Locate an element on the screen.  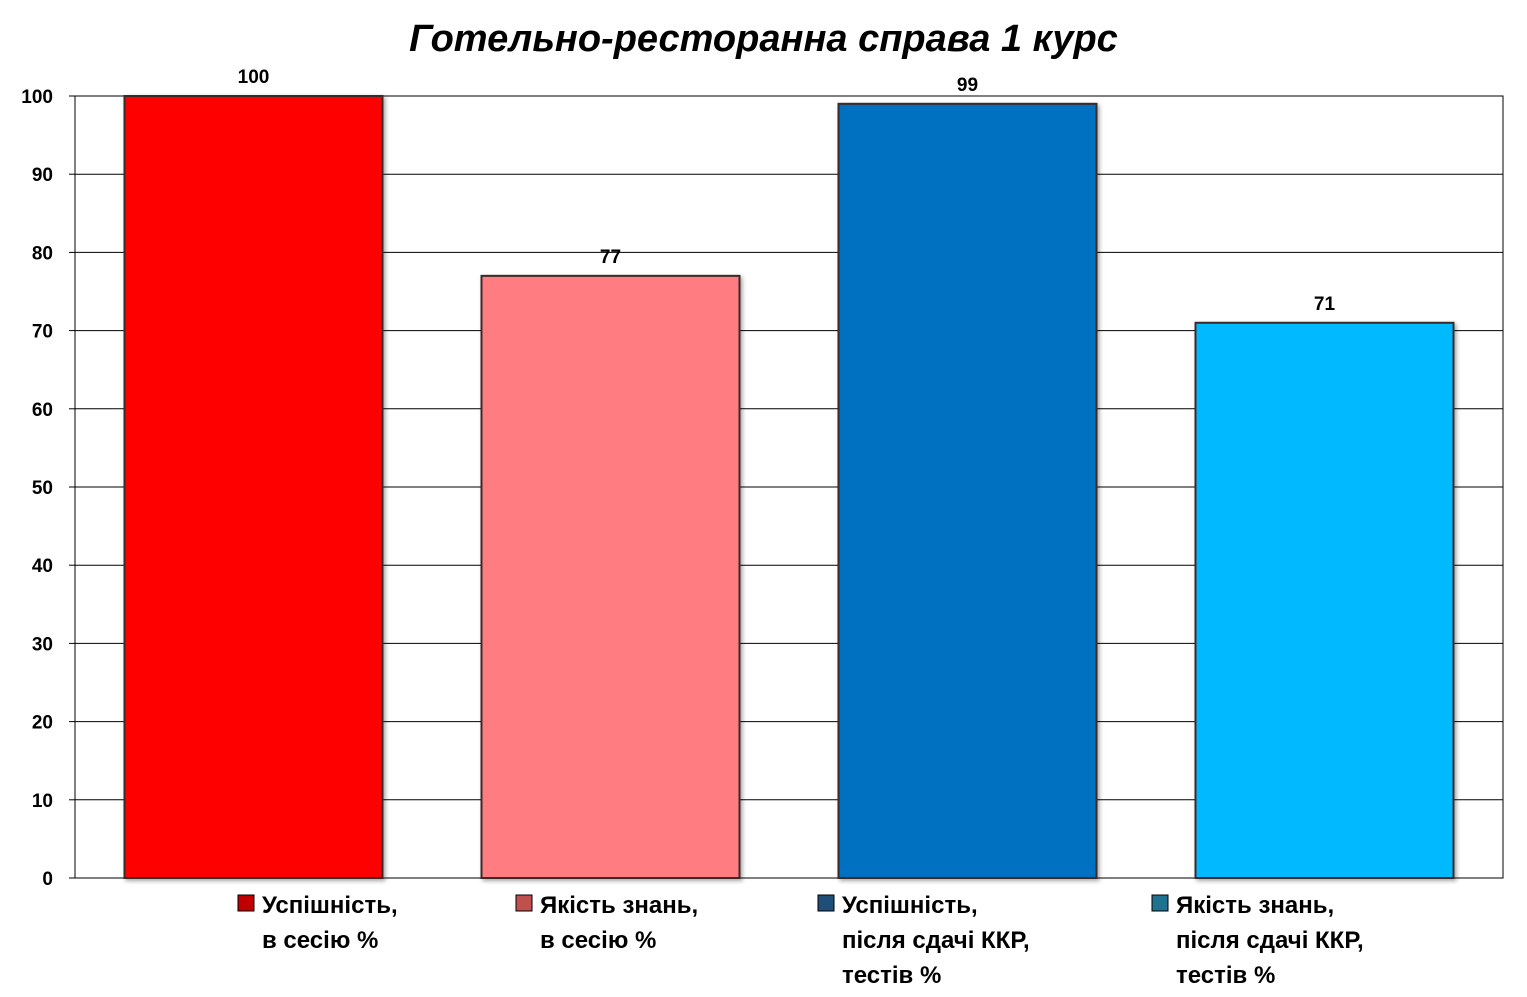
data-label: 99 is located at coordinates (967, 85).